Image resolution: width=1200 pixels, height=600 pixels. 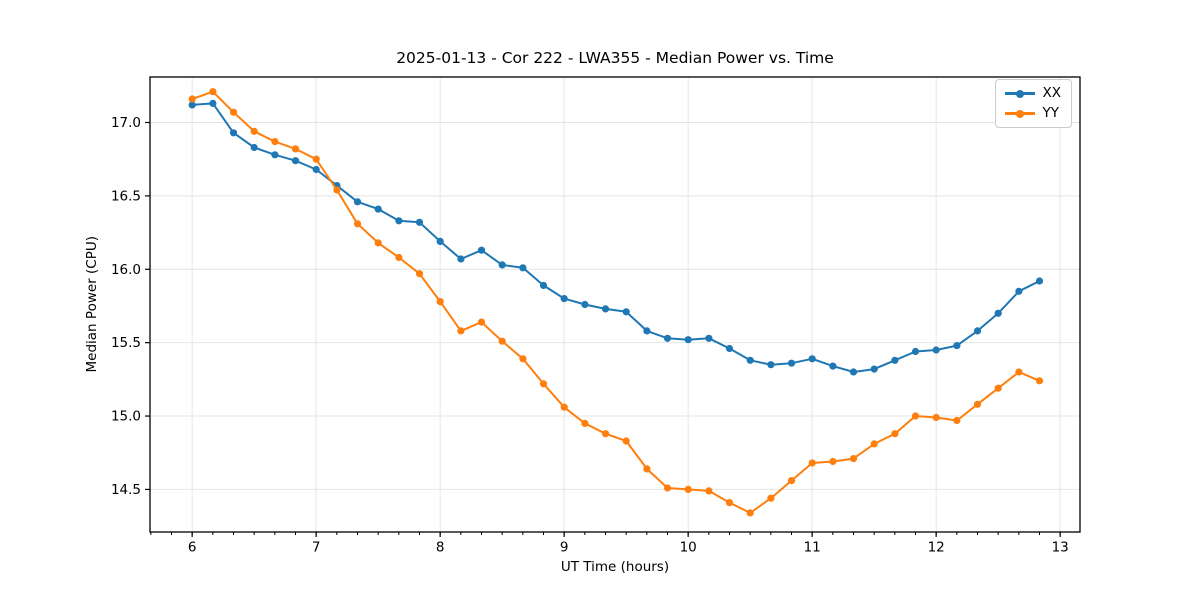 What do you see at coordinates (688, 548) in the screenshot?
I see `svg-text: 10` at bounding box center [688, 548].